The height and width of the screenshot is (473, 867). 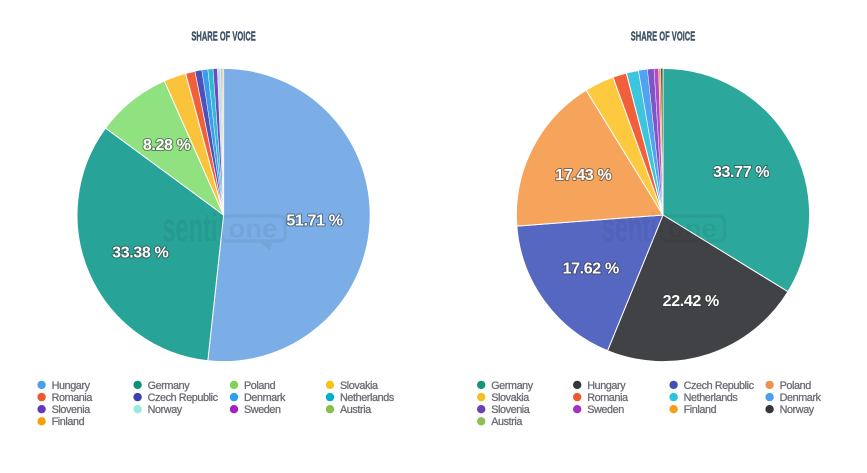 I want to click on svg-text: 51.71 %, so click(x=314, y=221).